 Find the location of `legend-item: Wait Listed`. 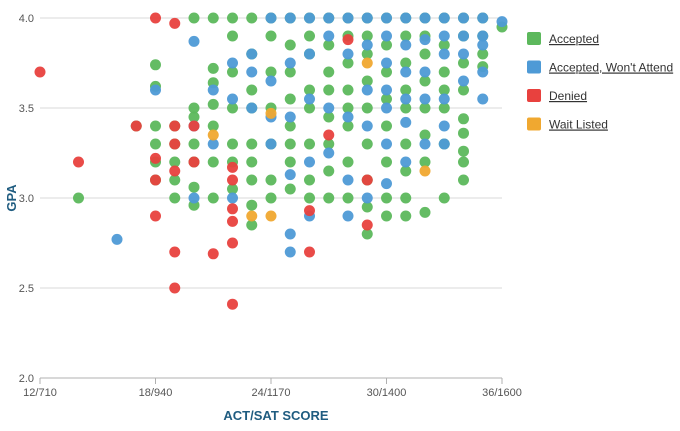

legend-item: Wait Listed is located at coordinates (567, 124).